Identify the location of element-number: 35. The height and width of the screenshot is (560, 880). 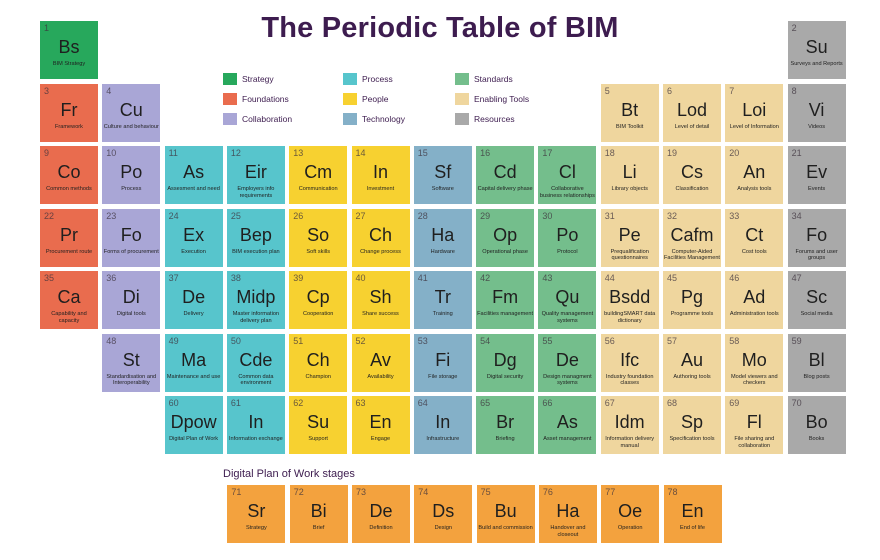
(49, 278).